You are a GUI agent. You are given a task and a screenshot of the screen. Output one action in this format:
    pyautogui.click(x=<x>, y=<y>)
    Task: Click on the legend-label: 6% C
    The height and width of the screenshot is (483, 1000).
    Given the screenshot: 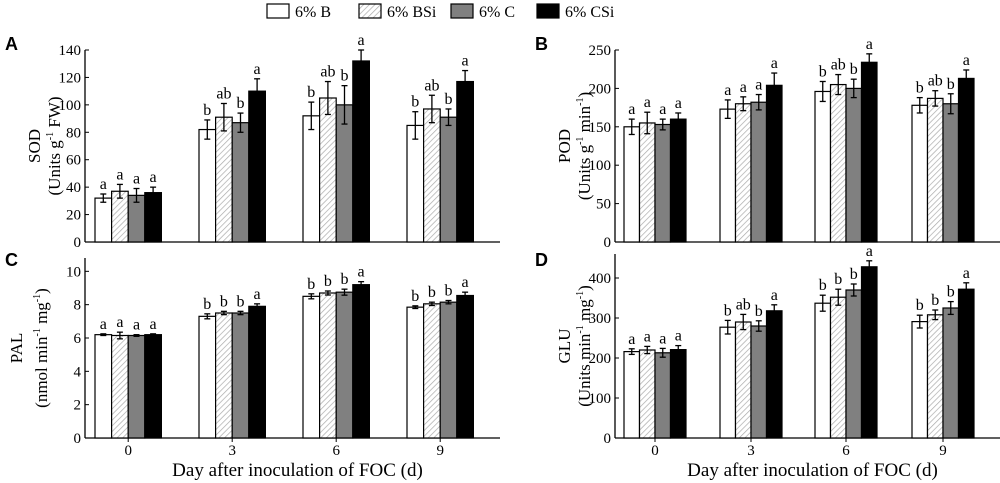 What is the action you would take?
    pyautogui.click(x=497, y=12)
    